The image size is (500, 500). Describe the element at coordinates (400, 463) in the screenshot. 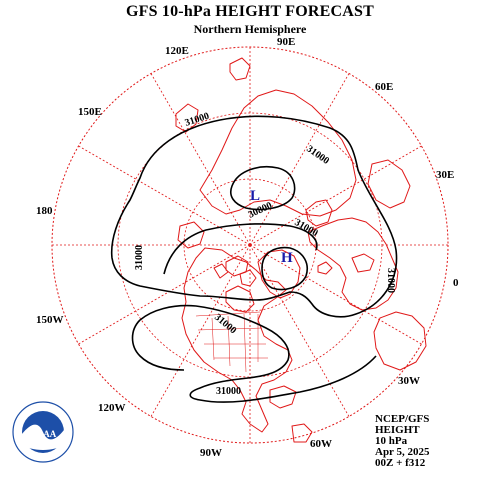

I see `info-forecast-hour: 00Z + f312` at that location.